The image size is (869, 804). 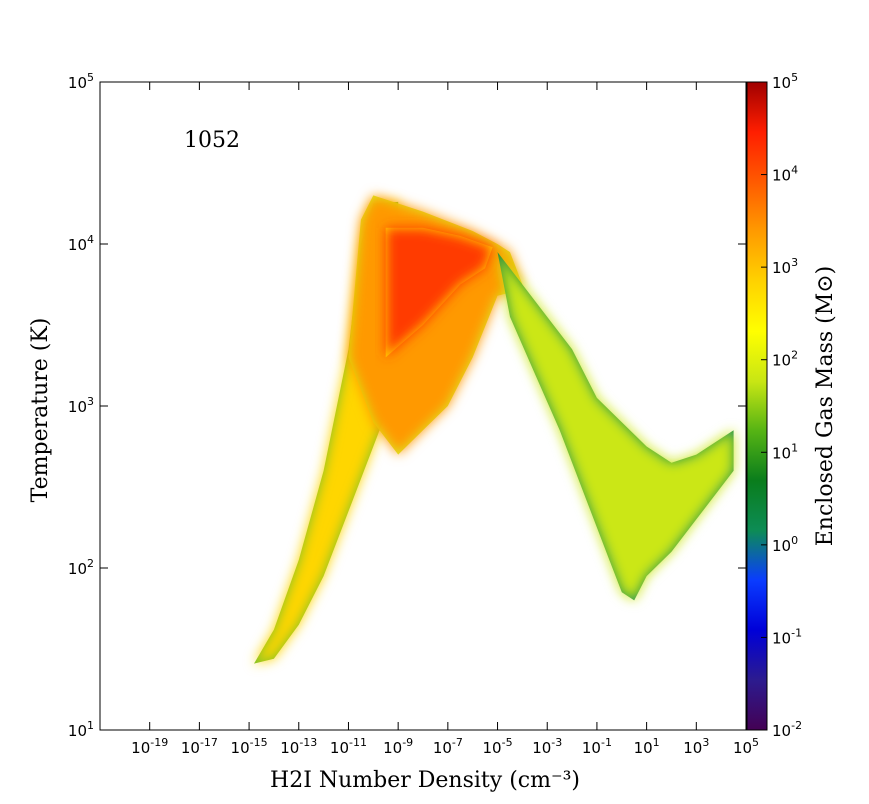 I want to click on x-tick-label: 10⁻¹⁷, so click(x=199, y=746).